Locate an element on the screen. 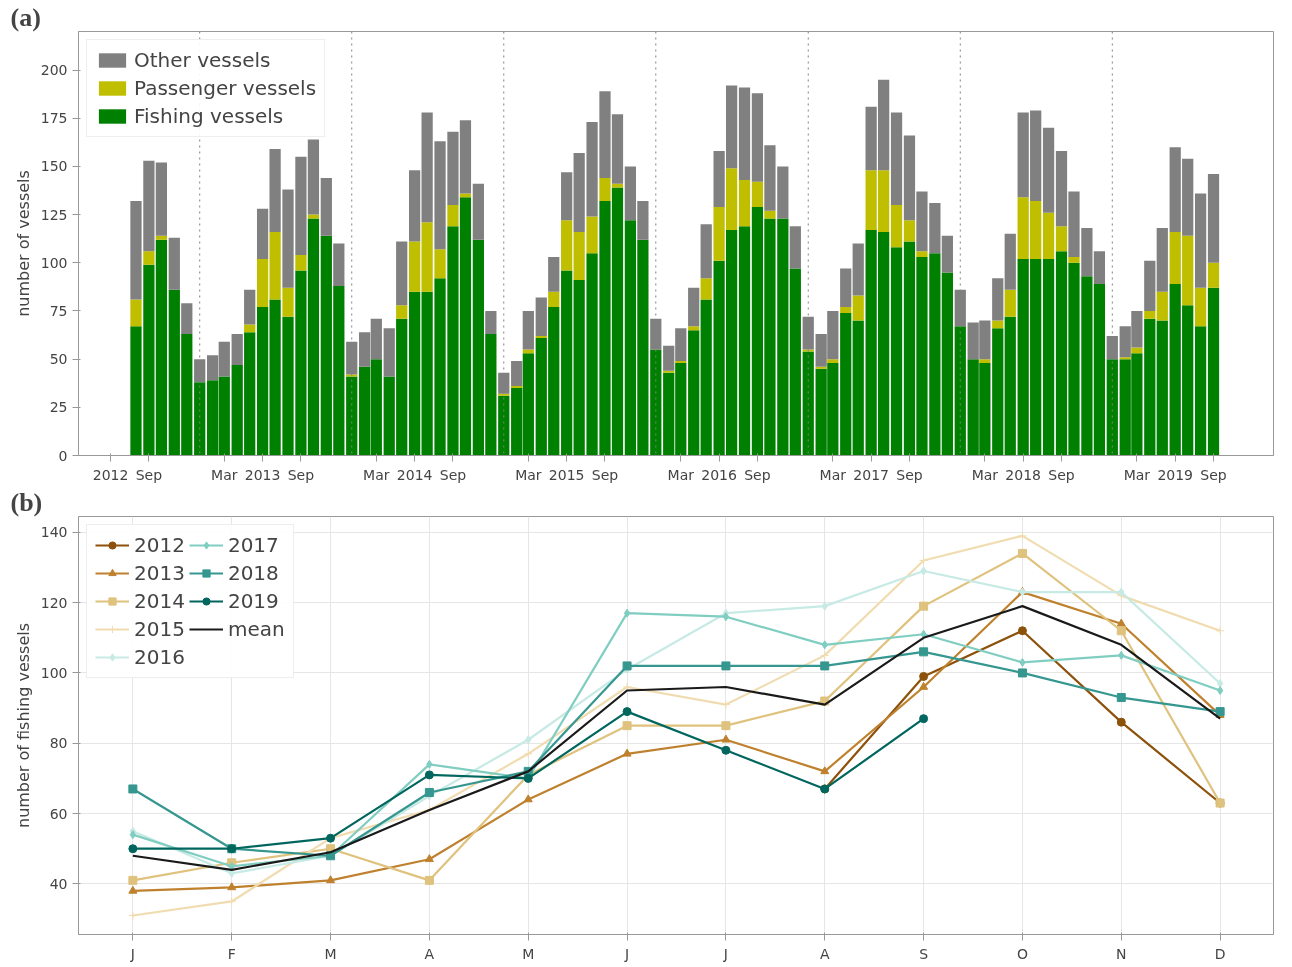  y-tick-label: 50 is located at coordinates (58, 359).